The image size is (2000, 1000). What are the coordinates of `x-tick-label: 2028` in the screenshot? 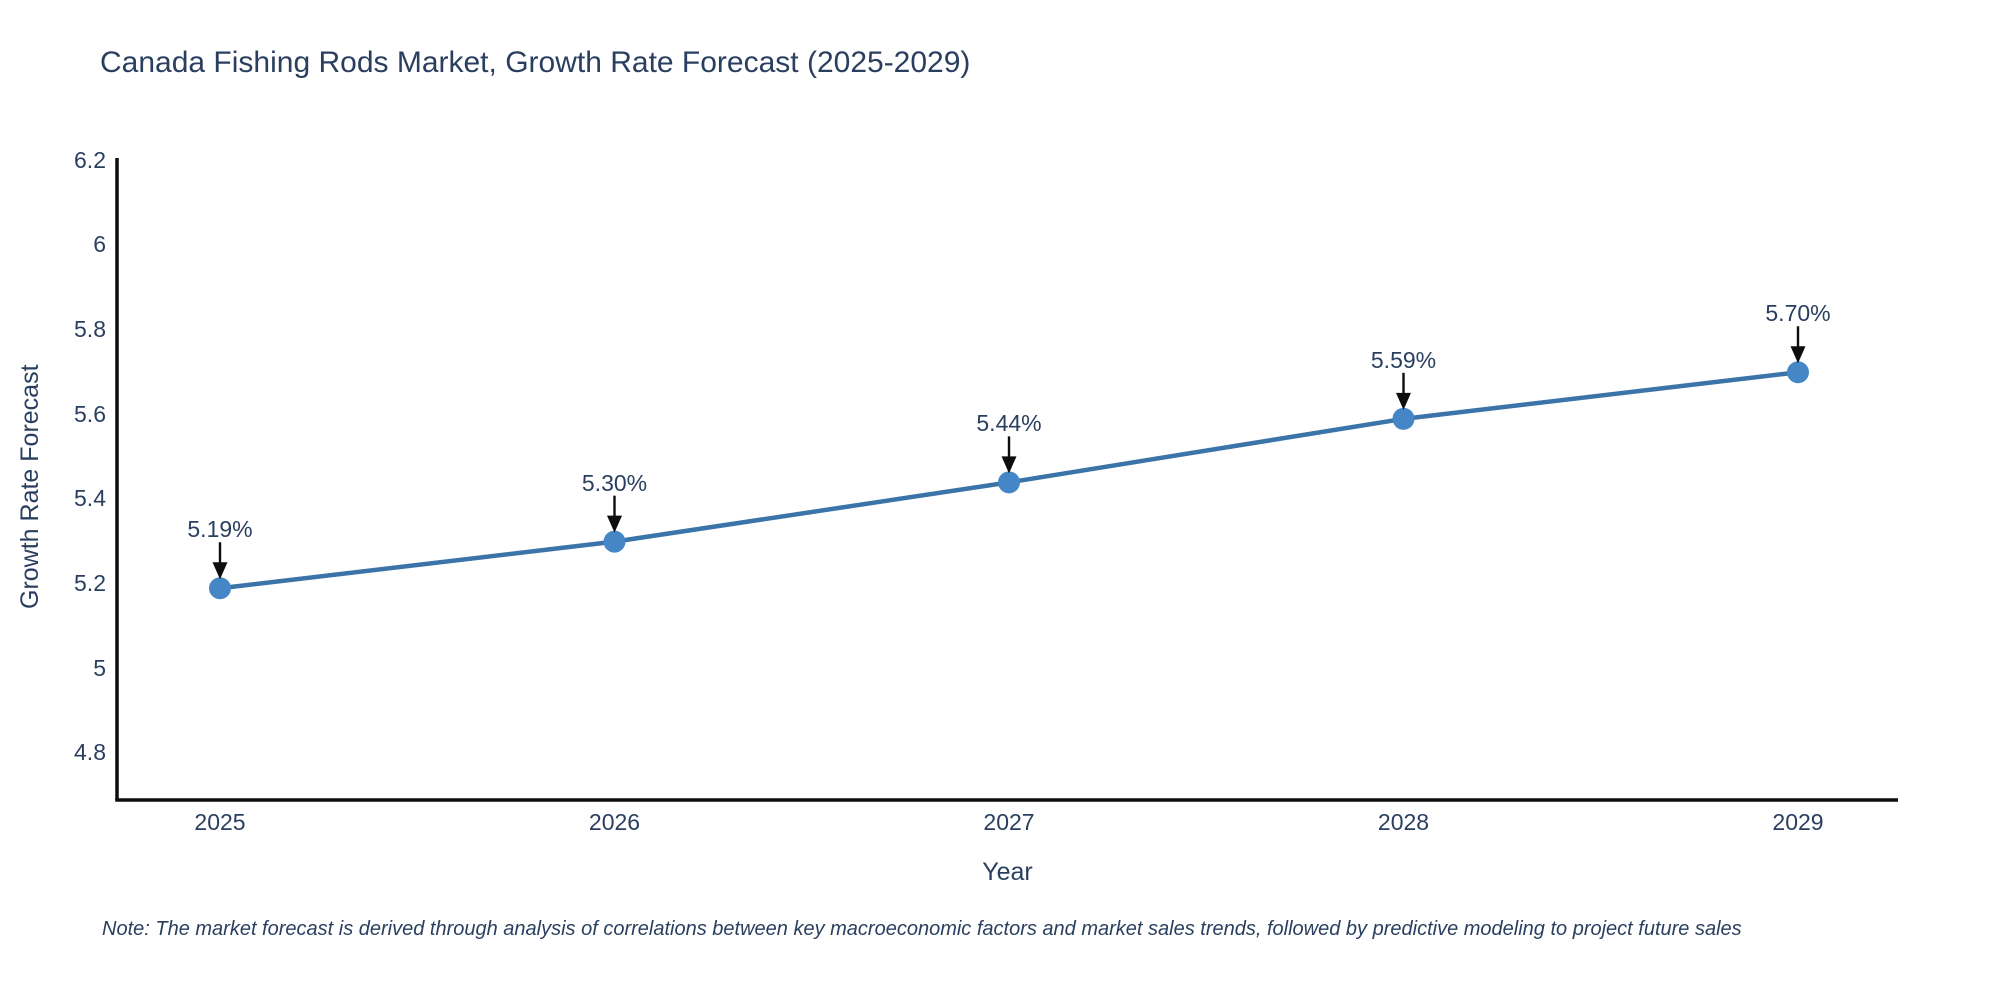 It's located at (1403, 822).